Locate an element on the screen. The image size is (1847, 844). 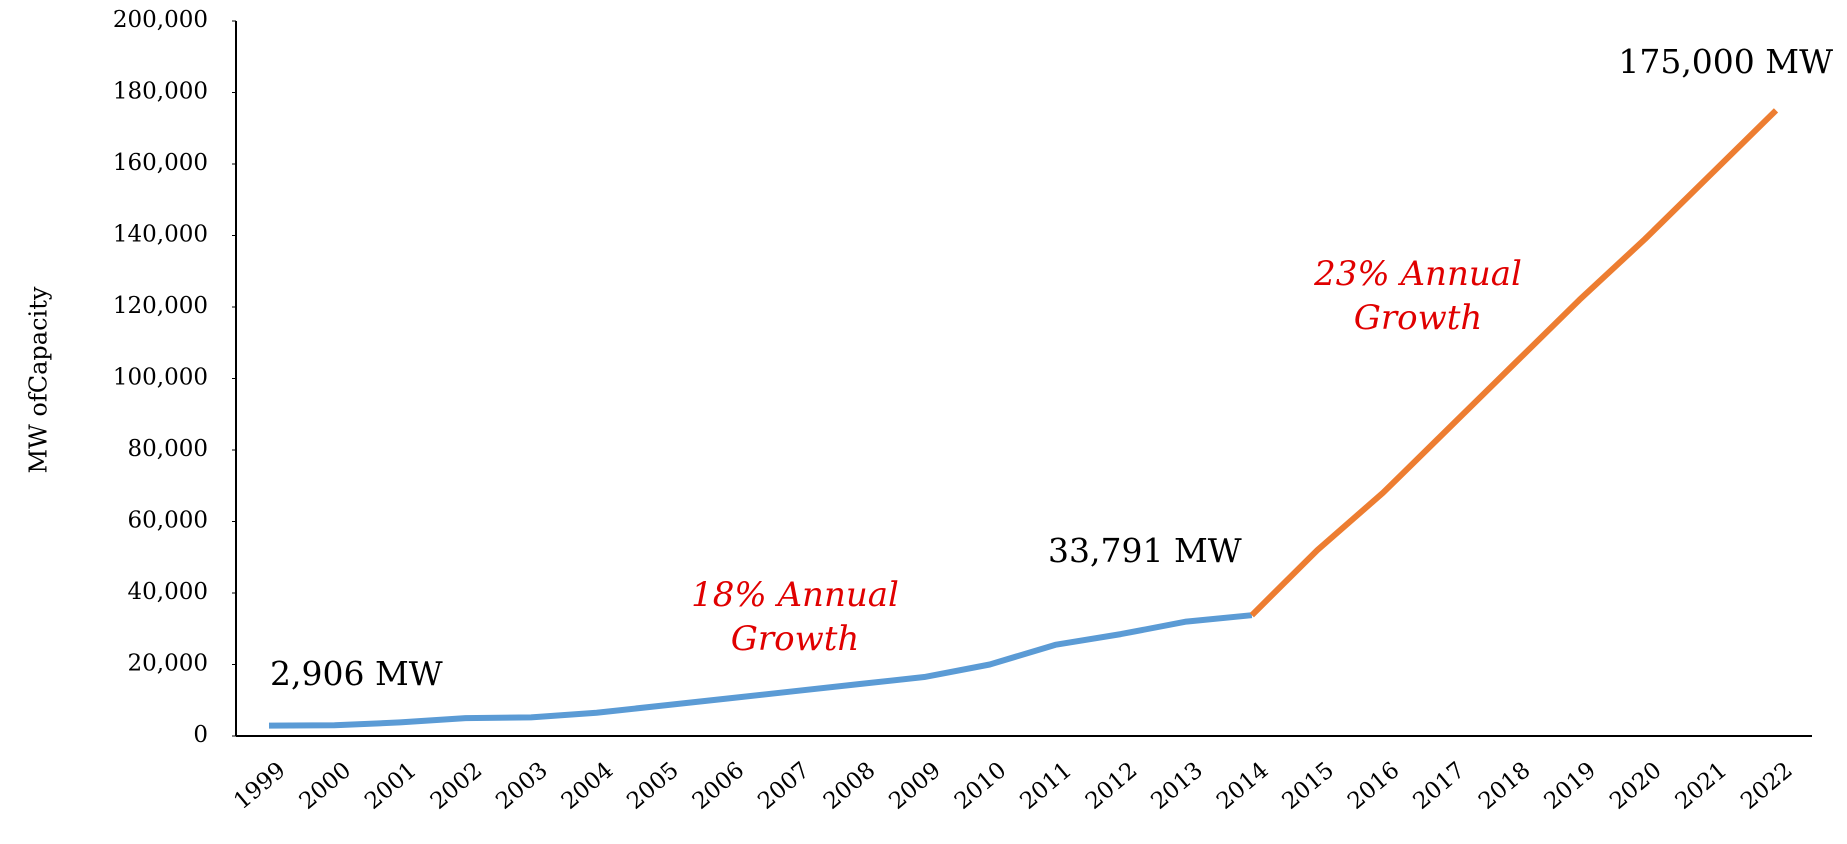
value-annotation: 175,000 MW is located at coordinates (1725, 61).